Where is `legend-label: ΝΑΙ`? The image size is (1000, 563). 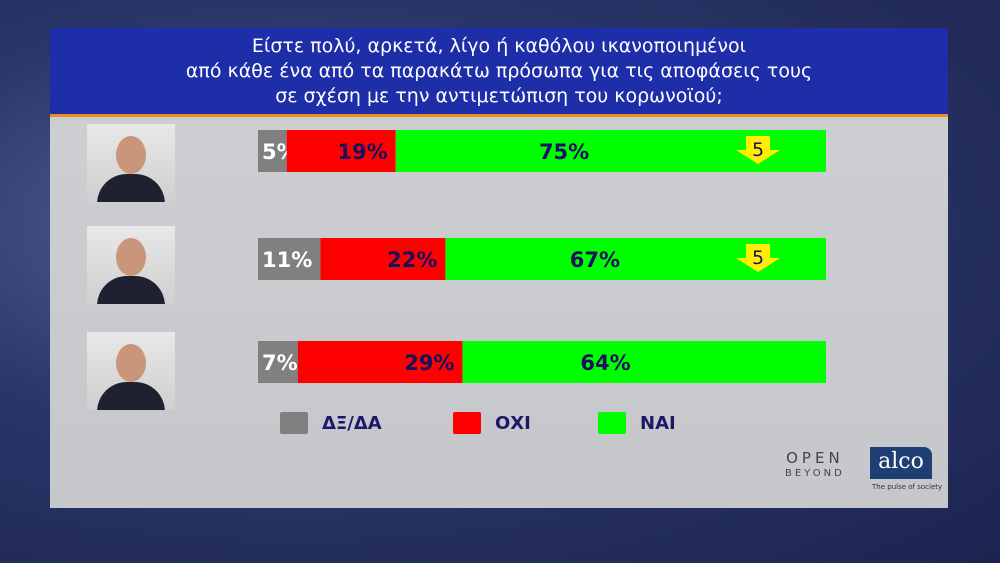 legend-label: ΝΑΙ is located at coordinates (658, 423).